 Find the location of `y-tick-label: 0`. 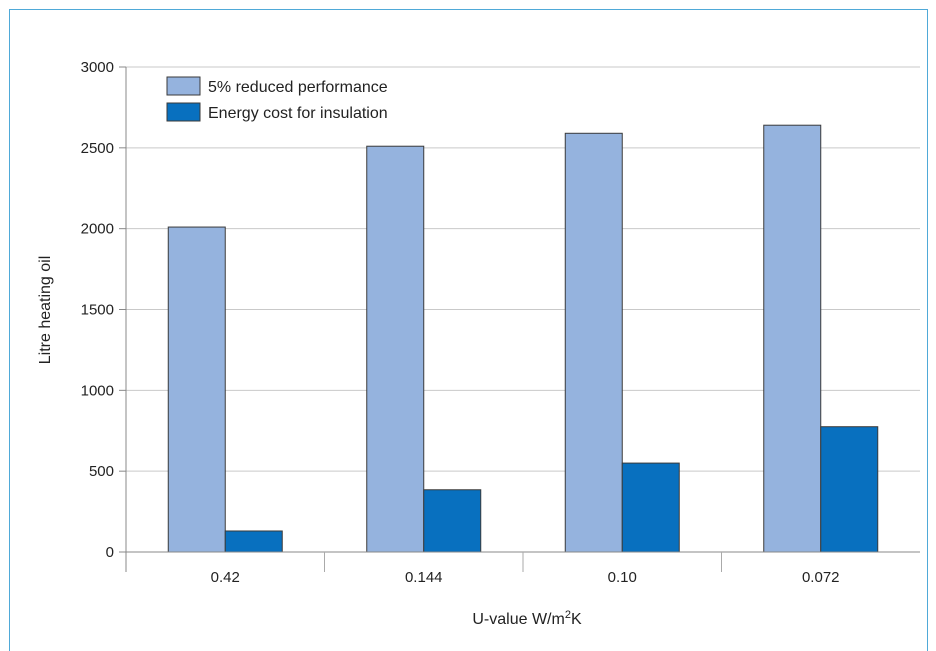

y-tick-label: 0 is located at coordinates (110, 552).